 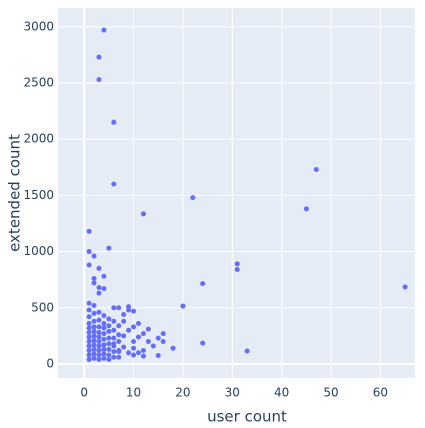 I want to click on x-tick-label: 0, so click(x=84, y=393).